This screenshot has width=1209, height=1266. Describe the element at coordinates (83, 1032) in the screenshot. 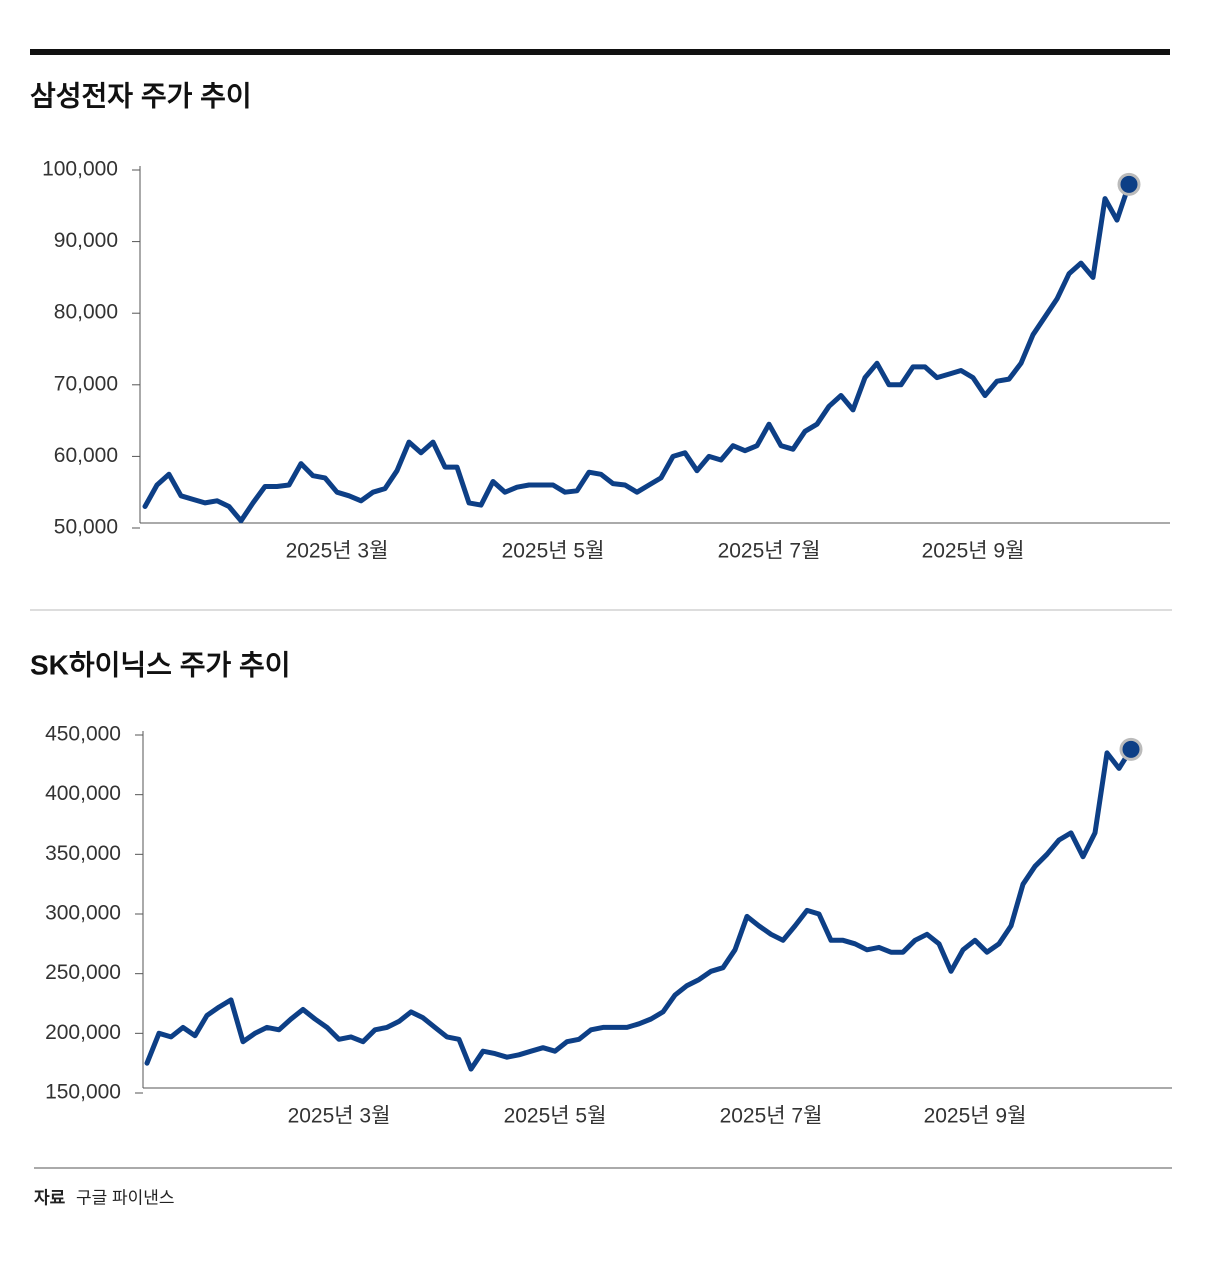

I see `y-tick-label: 200,000` at that location.